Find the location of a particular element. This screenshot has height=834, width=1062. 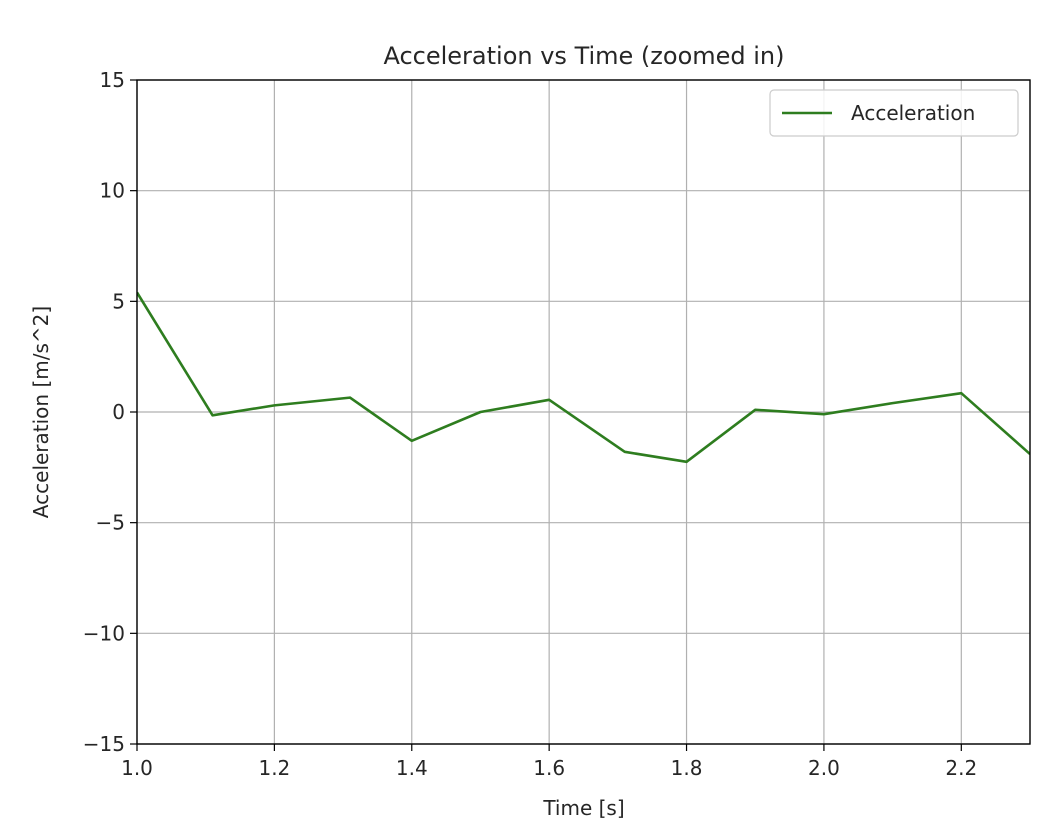

x-tick-label: 1.2 is located at coordinates (274, 768).